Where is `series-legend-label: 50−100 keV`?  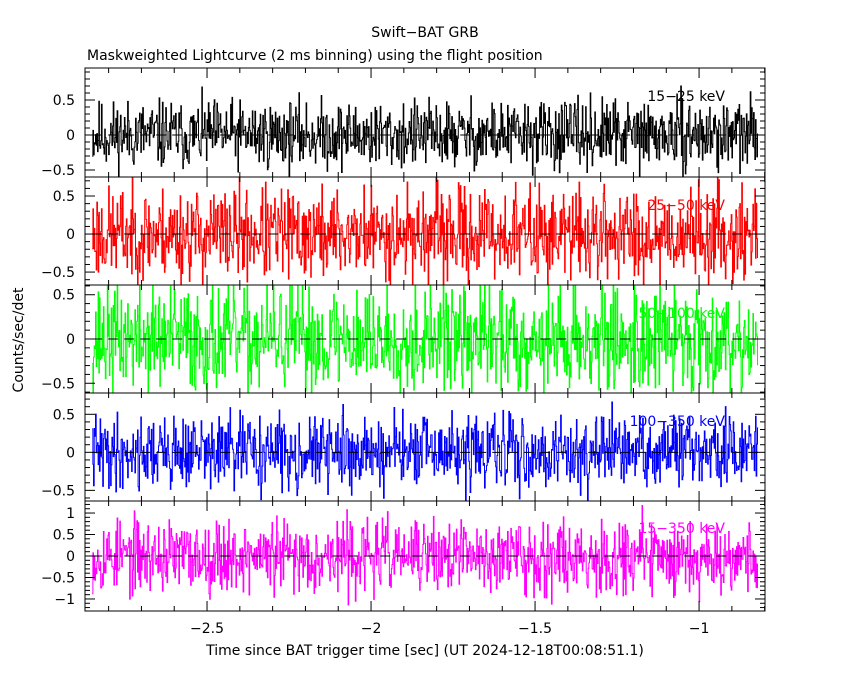
series-legend-label: 50−100 keV is located at coordinates (681, 314).